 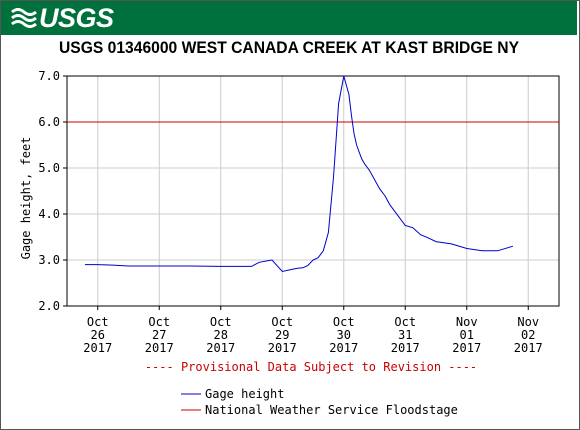 I want to click on legend-label-gage-height: Gage height, so click(x=244, y=394).